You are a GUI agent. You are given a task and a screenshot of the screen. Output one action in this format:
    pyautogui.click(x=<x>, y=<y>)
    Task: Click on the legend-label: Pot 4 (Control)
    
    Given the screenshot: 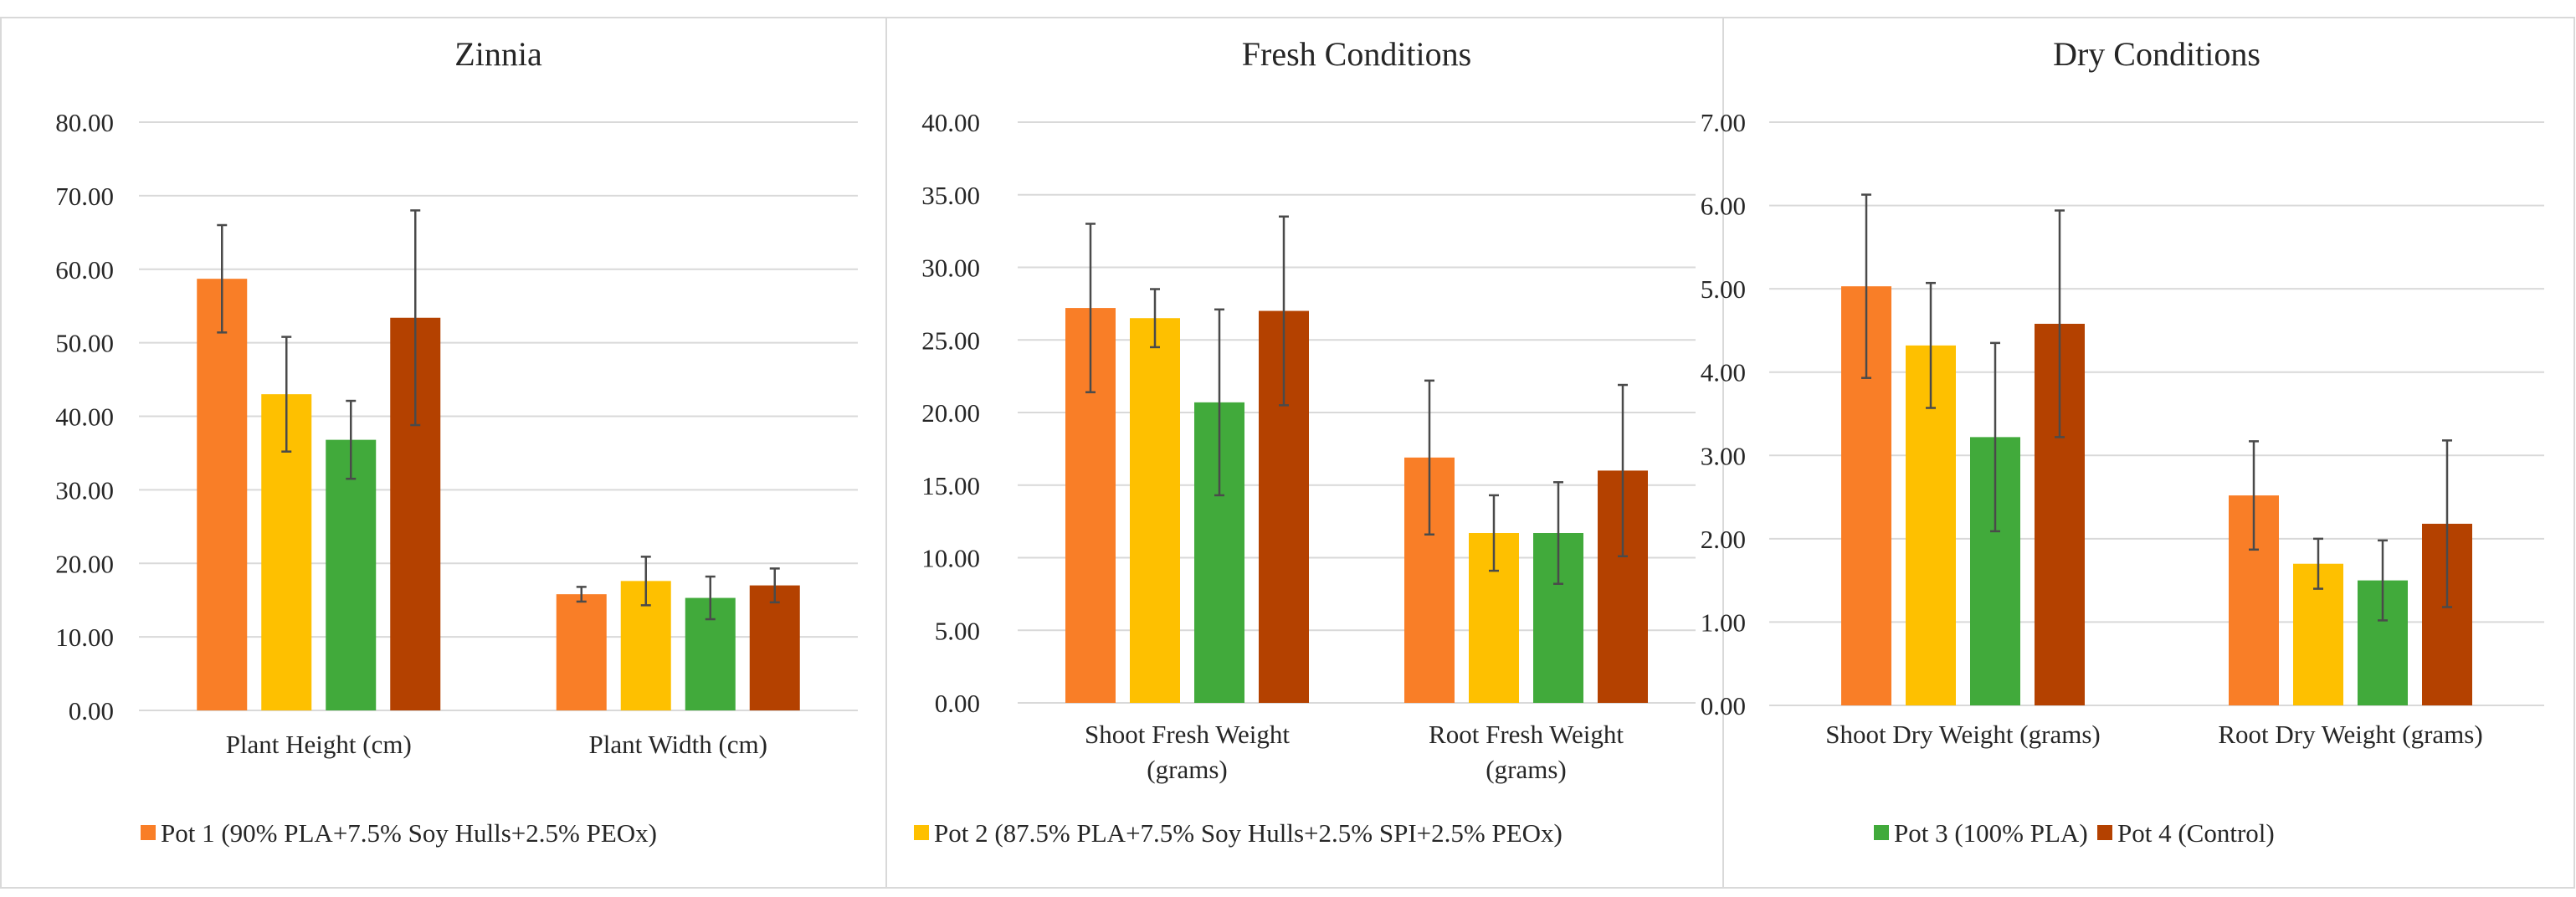 What is the action you would take?
    pyautogui.click(x=2196, y=833)
    